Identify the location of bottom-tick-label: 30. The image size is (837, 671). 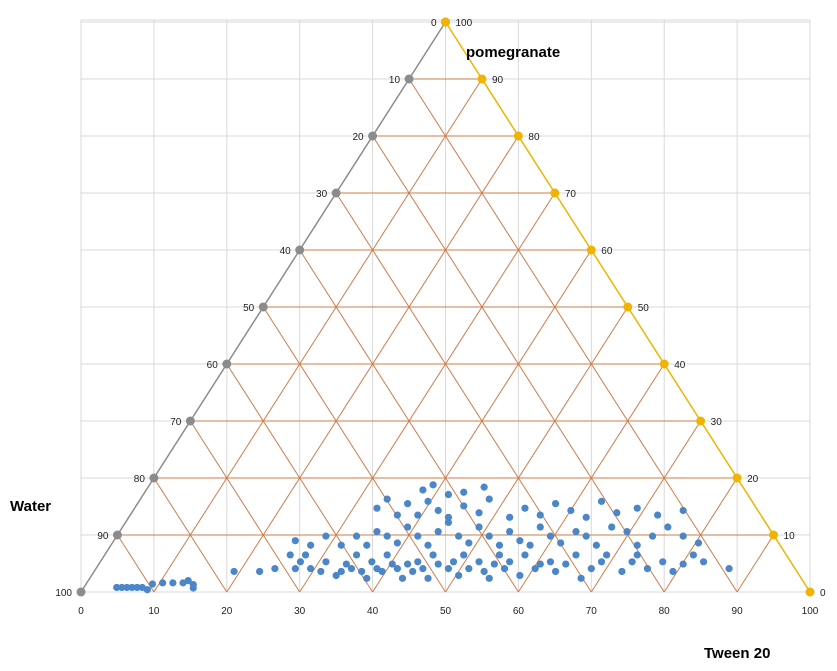
(300, 611).